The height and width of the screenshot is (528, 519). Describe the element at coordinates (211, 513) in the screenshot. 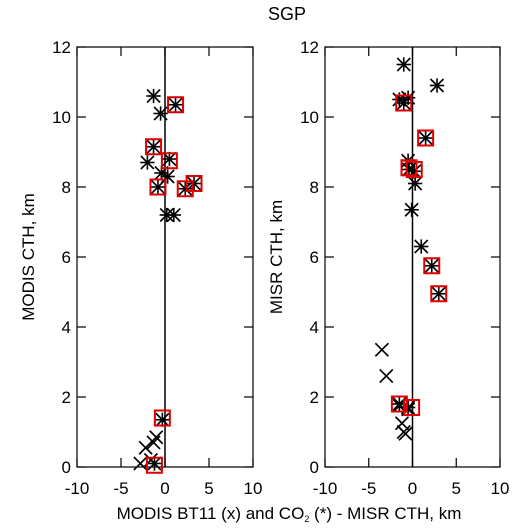

I see `x-label-part-1: MODIS BT11 (x) and CO` at that location.